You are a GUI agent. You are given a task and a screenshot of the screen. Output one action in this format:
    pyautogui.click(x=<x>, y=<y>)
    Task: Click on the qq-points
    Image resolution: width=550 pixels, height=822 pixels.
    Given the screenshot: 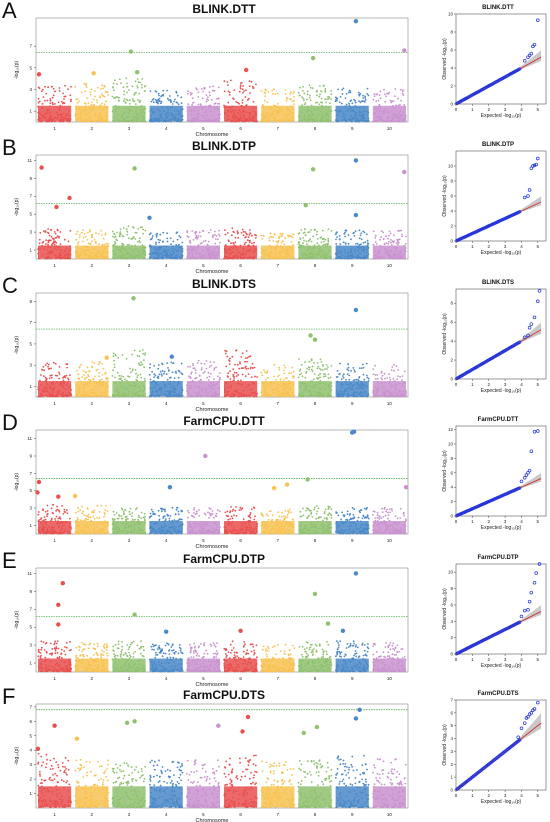 What is the action you would take?
    pyautogui.click(x=497, y=199)
    